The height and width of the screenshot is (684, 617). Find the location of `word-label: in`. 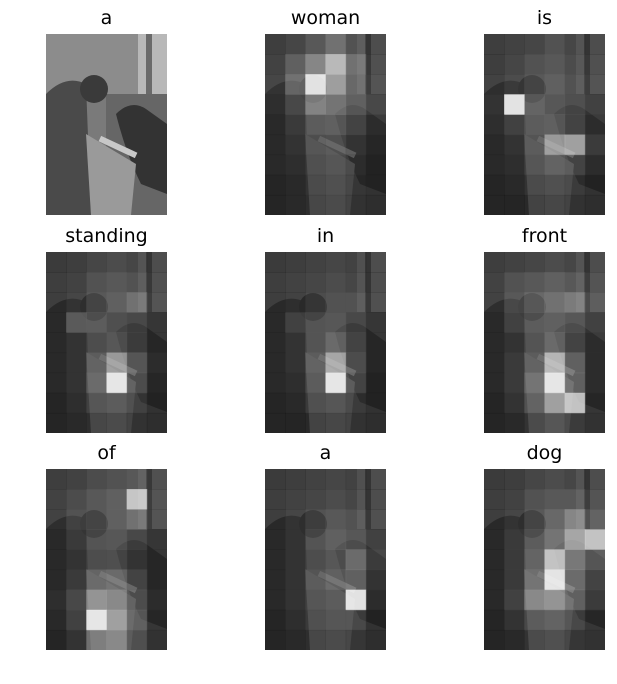

word-label: in is located at coordinates (325, 236).